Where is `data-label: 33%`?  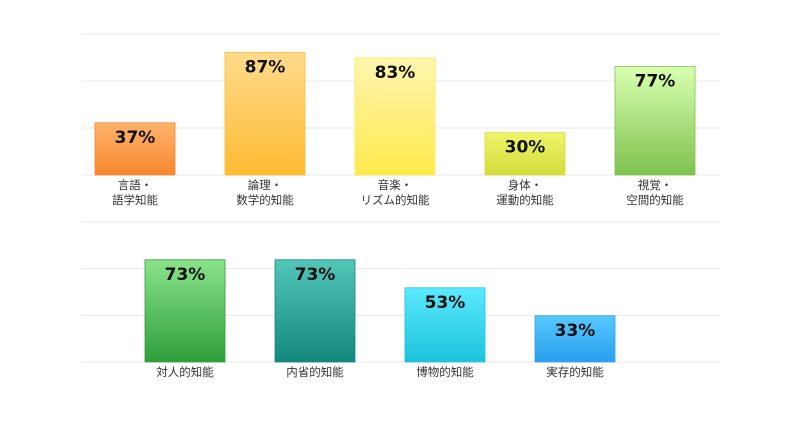
data-label: 33% is located at coordinates (575, 331).